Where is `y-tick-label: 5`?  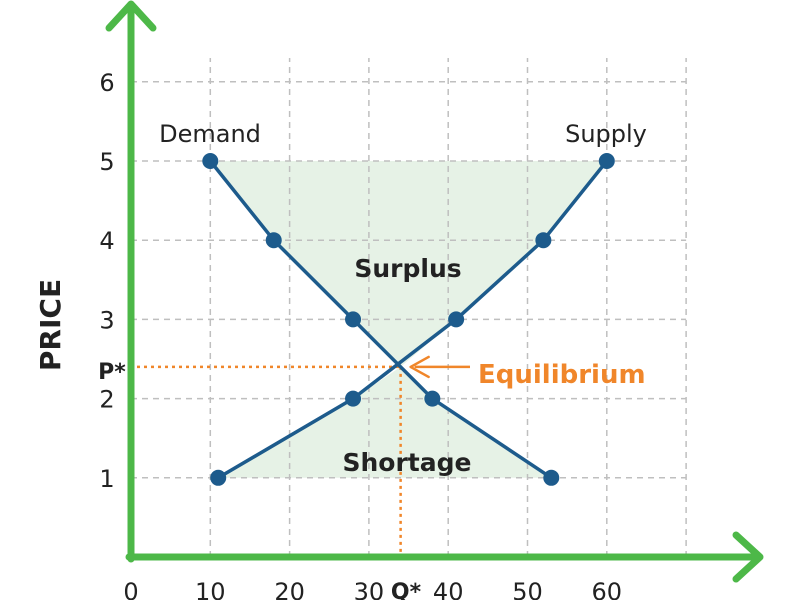
y-tick-label: 5 is located at coordinates (106, 162).